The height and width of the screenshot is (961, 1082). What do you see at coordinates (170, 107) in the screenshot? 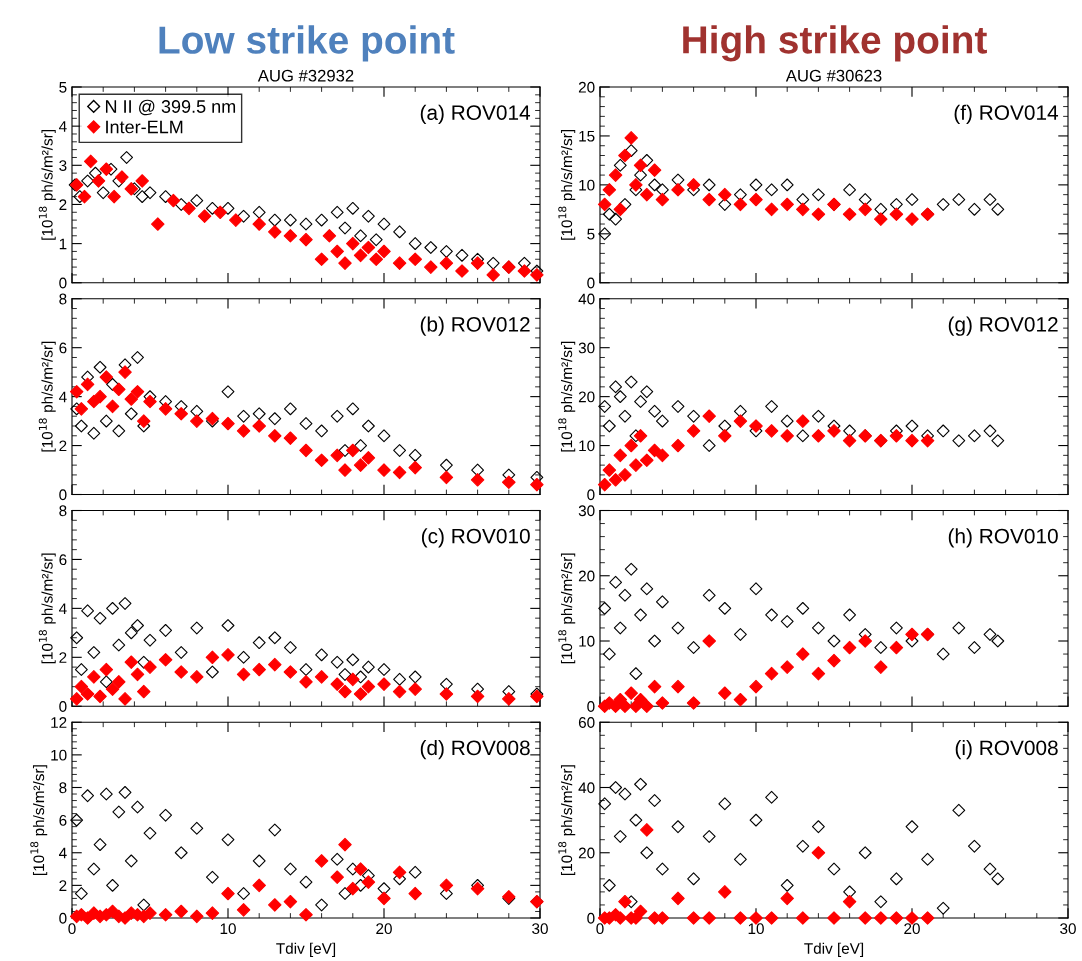
I see `legend-label: N II @ 399.5 nm` at bounding box center [170, 107].